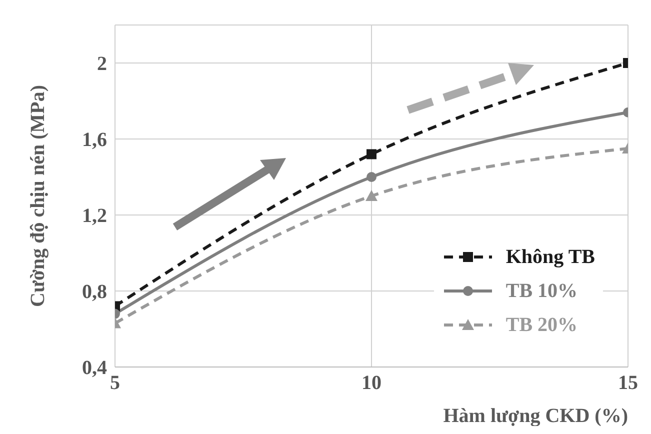 This screenshot has height=434, width=651. I want to click on y-tick-label: 0,4, so click(94, 368).